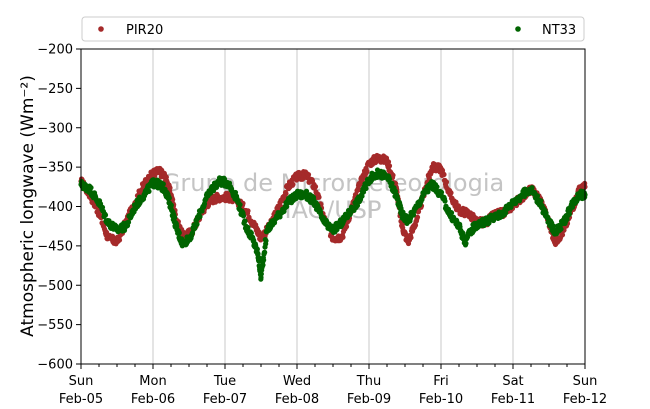 The height and width of the screenshot is (409, 650). I want to click on x-tick-label: Thu Feb-09, so click(369, 390).